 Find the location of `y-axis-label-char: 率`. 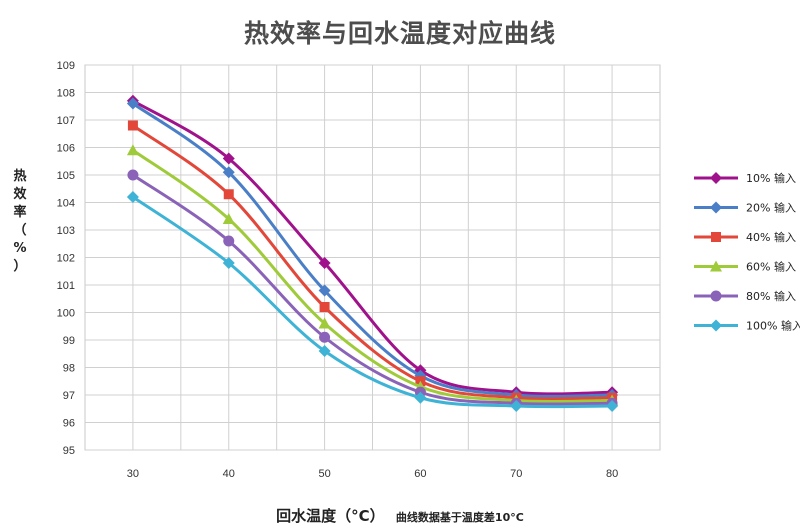

y-axis-label-char: 率 is located at coordinates (20, 212).